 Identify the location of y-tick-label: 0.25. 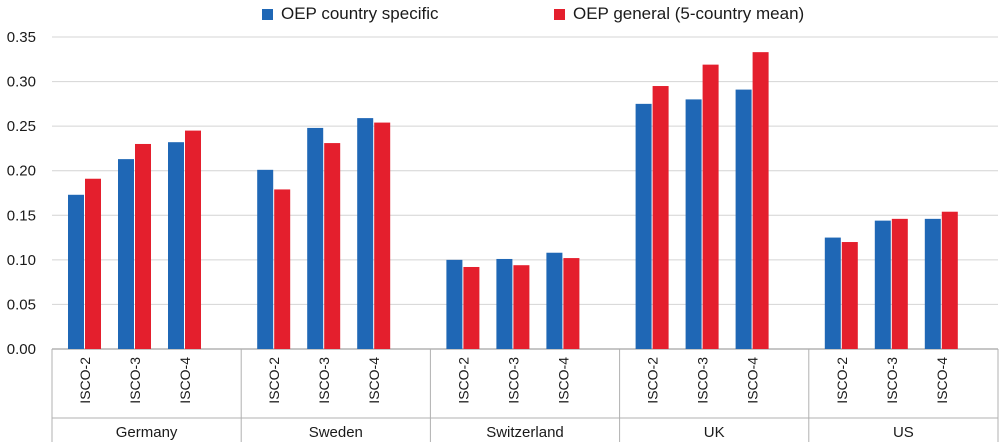
(21, 126).